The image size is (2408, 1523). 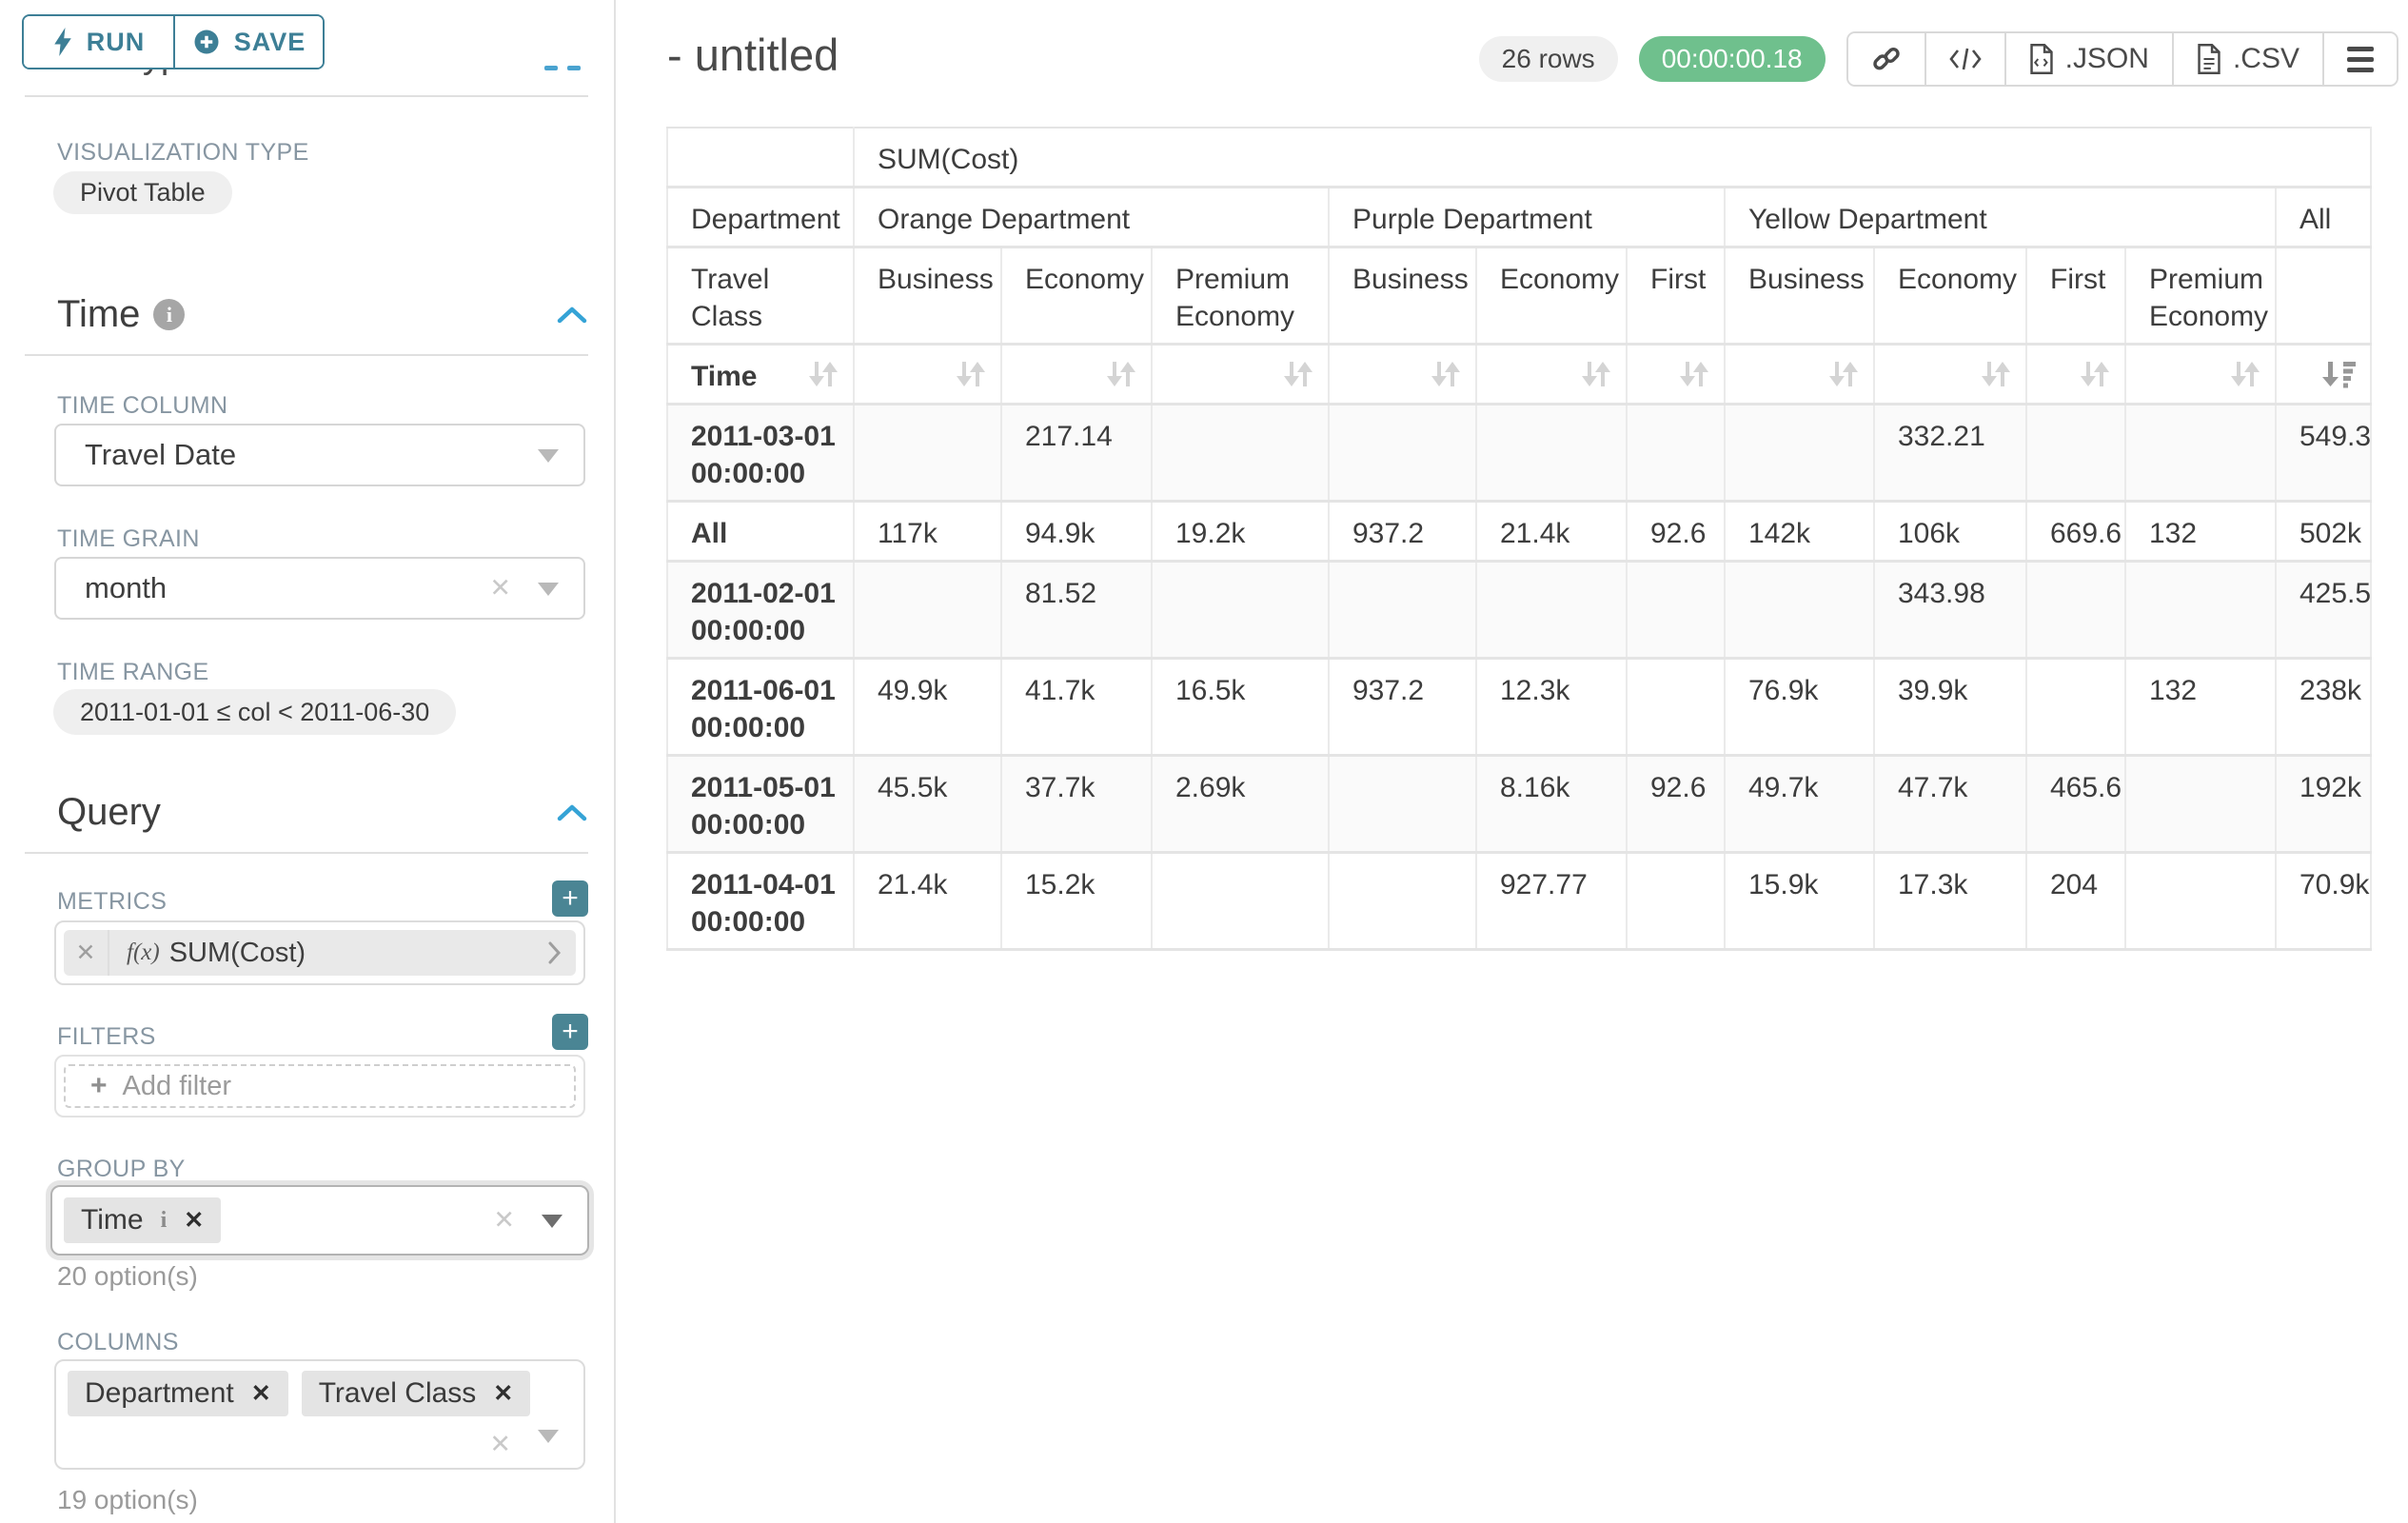 I want to click on add-metric-button: +, so click(x=570, y=899).